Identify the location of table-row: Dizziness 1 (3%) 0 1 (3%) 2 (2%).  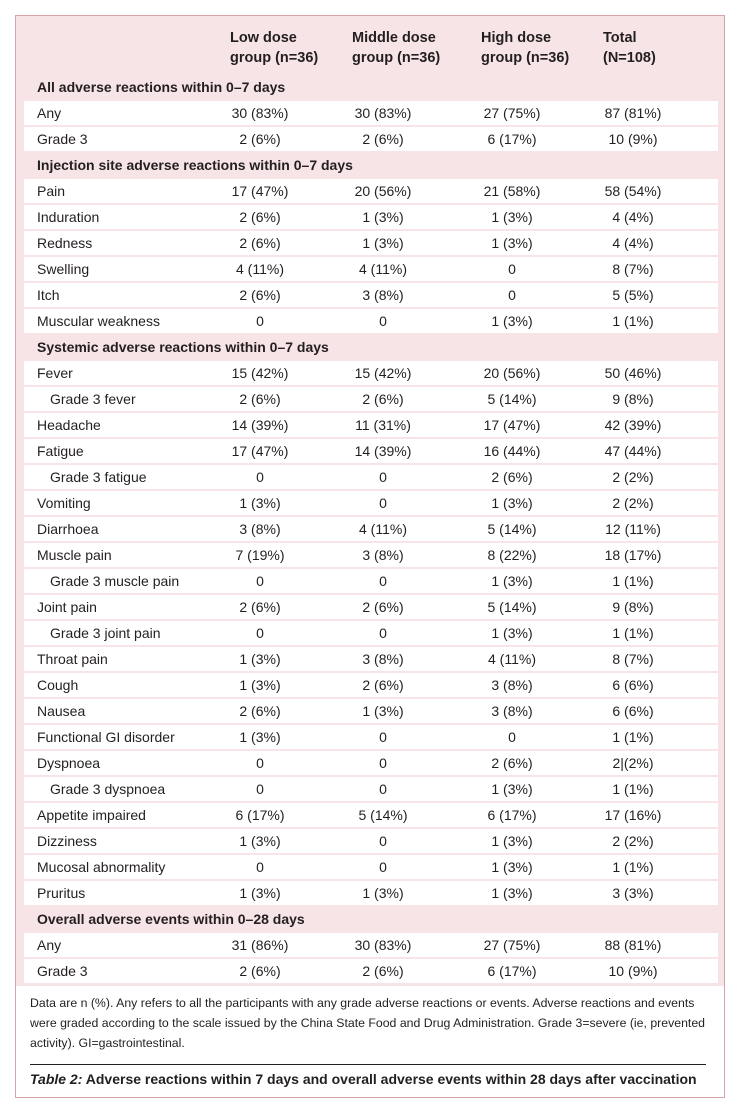
(371, 841).